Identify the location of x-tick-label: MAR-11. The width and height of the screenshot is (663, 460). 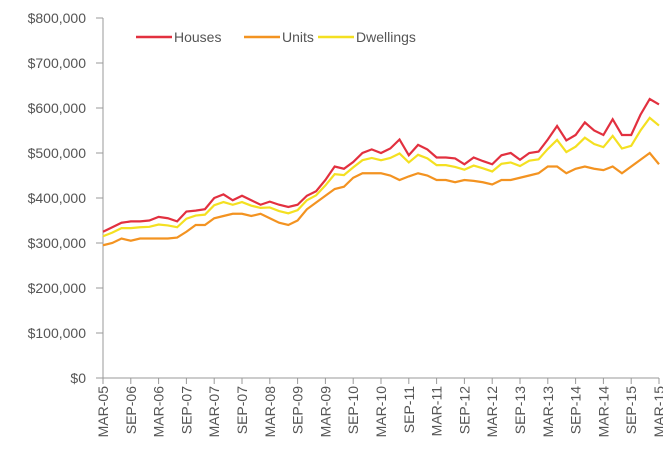
(437, 411).